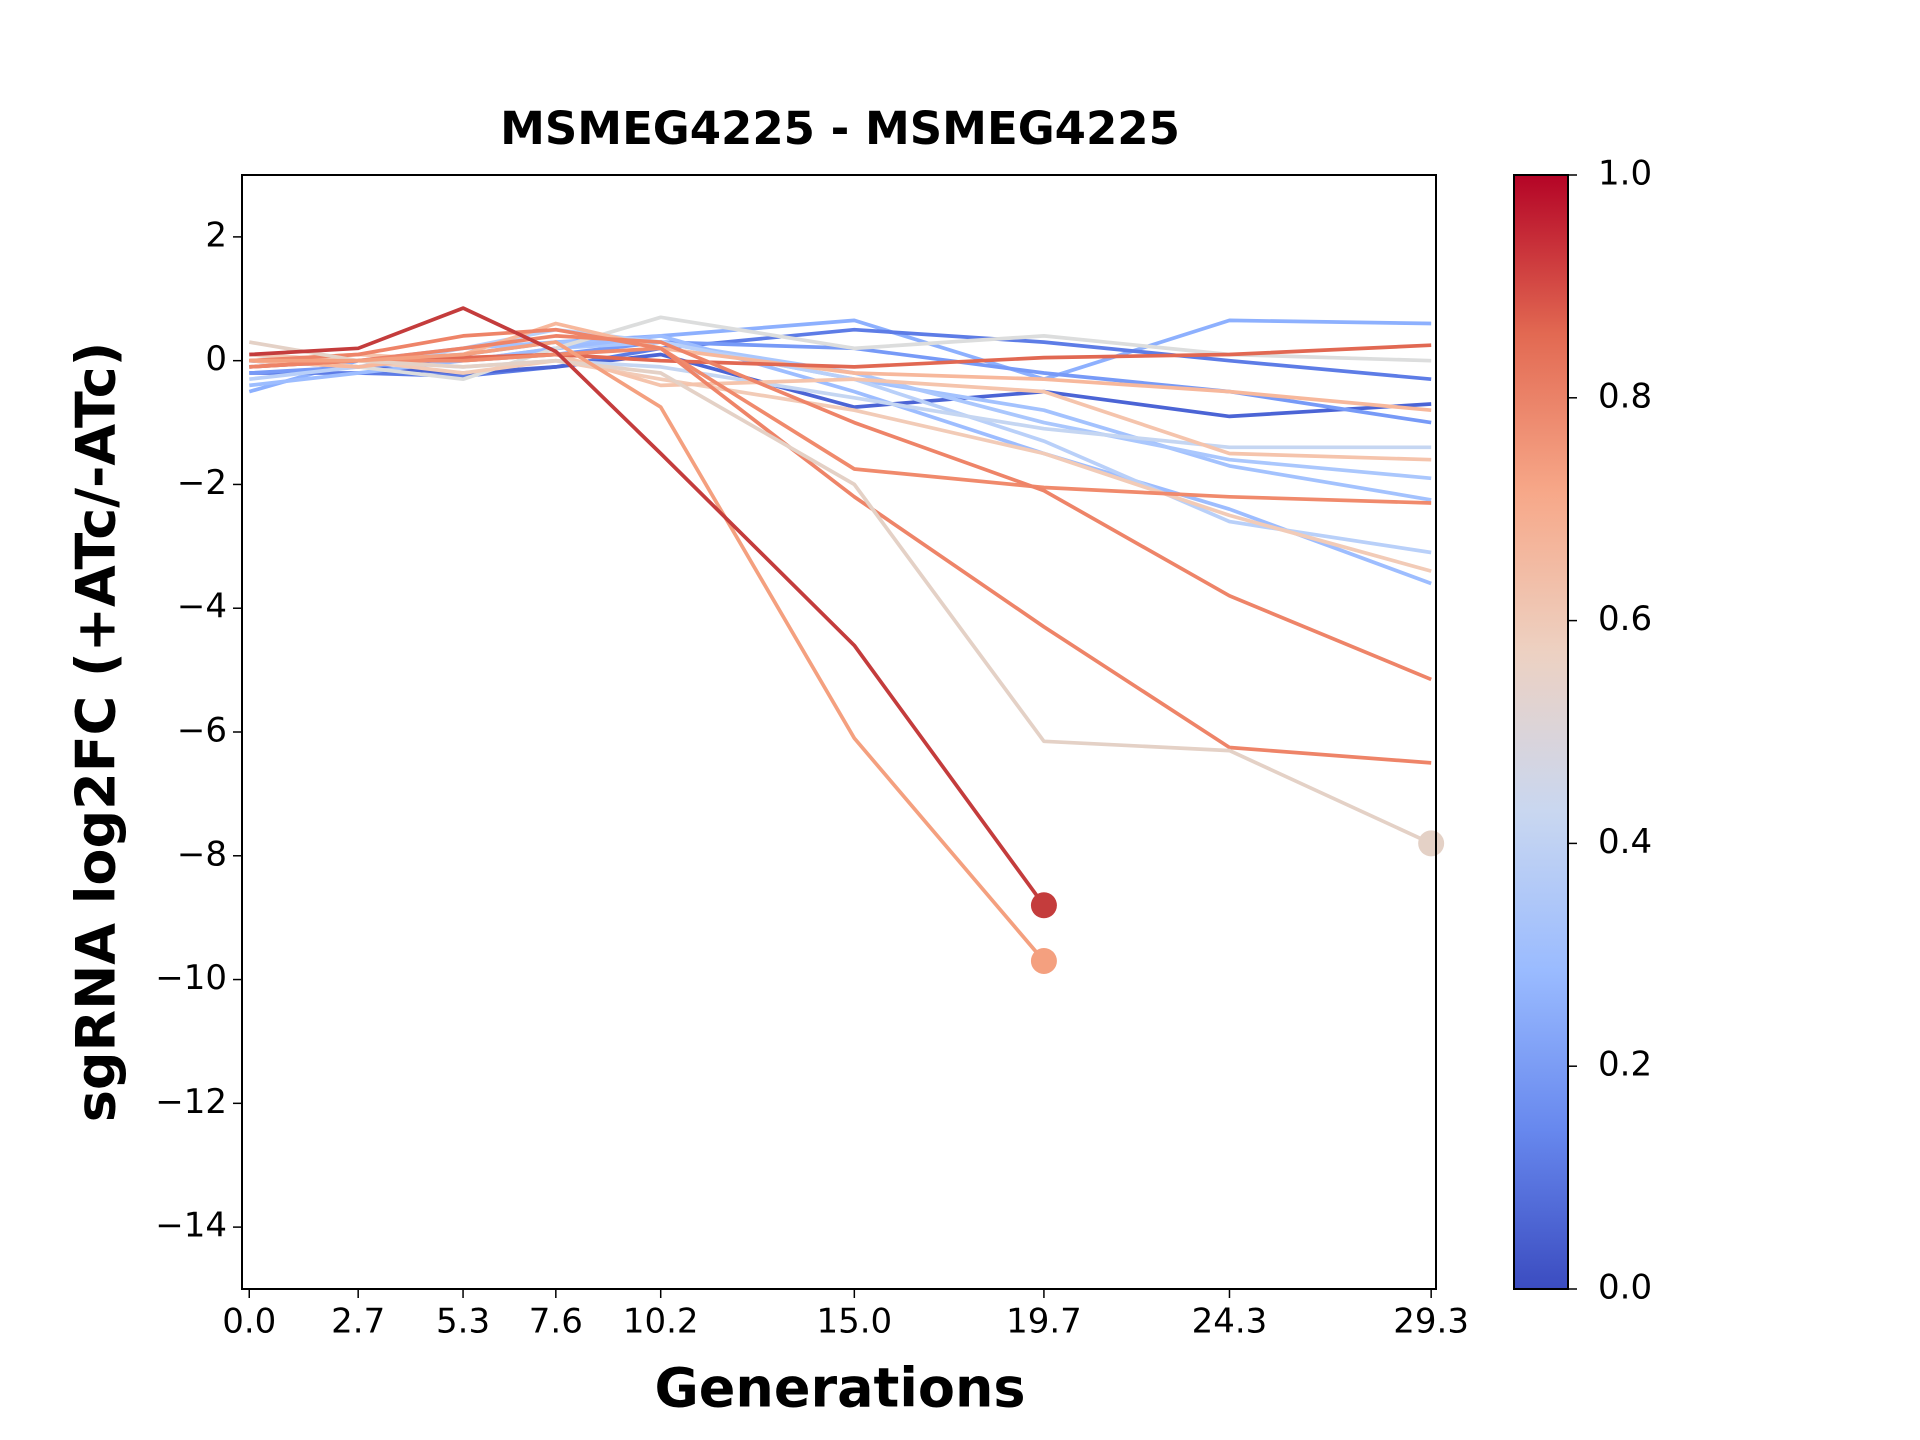 This screenshot has height=1440, width=1920. What do you see at coordinates (202, 731) in the screenshot?
I see `y-tick-label: −6` at bounding box center [202, 731].